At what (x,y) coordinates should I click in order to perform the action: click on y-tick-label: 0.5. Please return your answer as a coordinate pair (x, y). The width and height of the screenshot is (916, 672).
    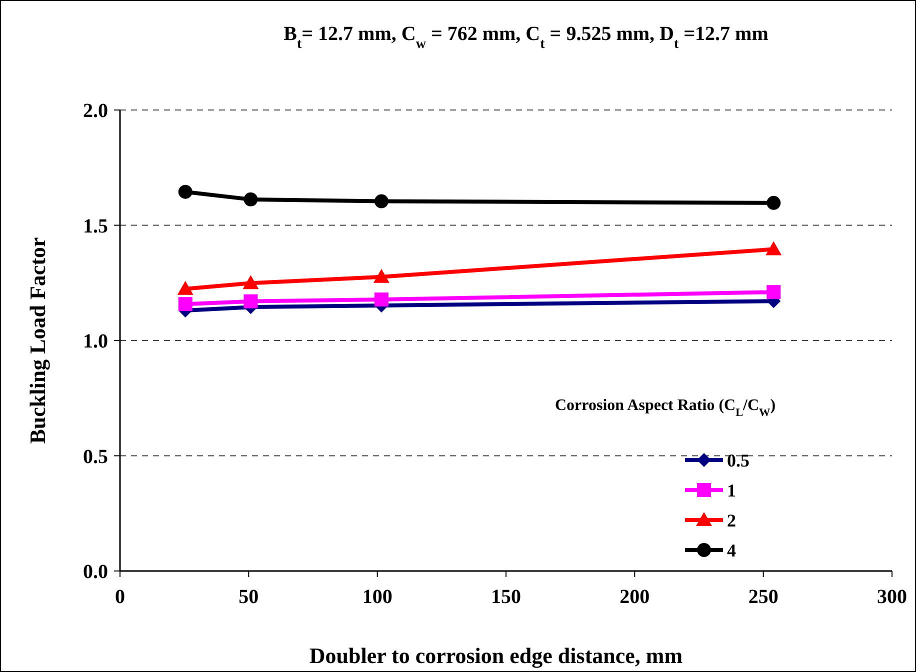
    Looking at the image, I should click on (95, 457).